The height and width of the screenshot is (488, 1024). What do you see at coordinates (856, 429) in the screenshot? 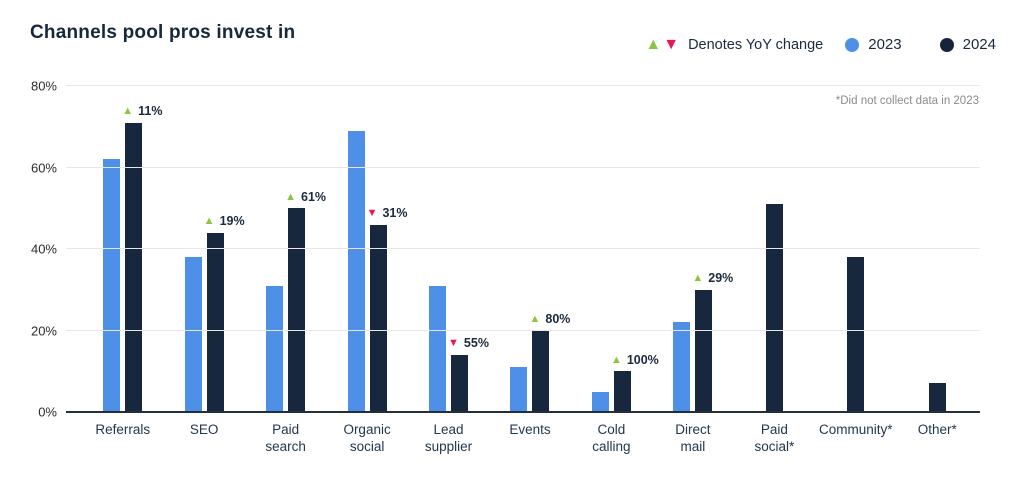
I see `x-axis-label: Community*` at bounding box center [856, 429].